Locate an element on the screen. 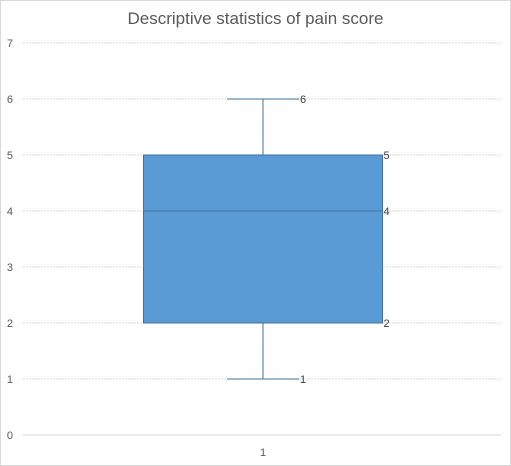  y-tick-label: 3 is located at coordinates (10, 268).